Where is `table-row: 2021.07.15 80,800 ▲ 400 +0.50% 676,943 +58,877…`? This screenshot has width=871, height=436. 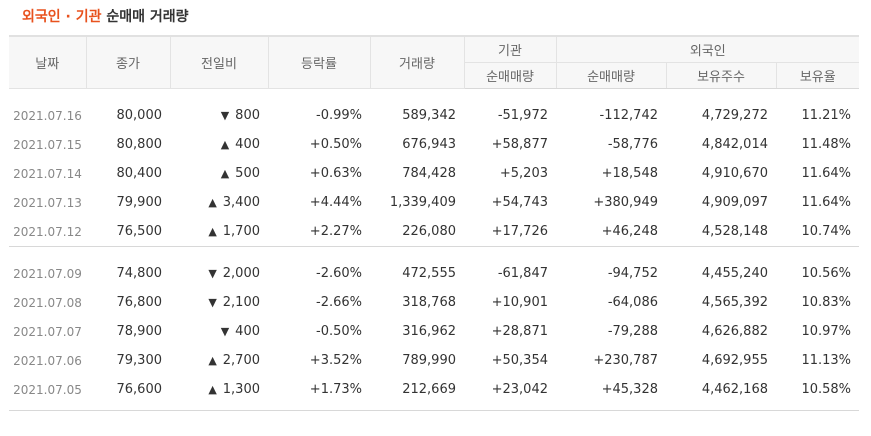 table-row: 2021.07.15 80,800 ▲ 400 +0.50% 676,943 +58,877… is located at coordinates (434, 144).